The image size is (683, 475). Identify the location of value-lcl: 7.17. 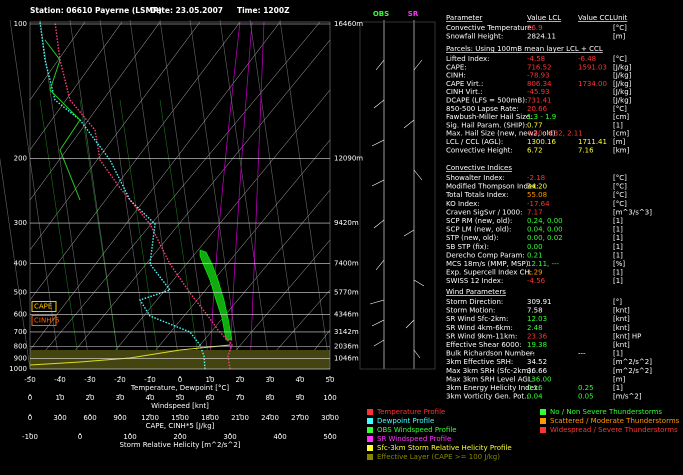
(535, 212).